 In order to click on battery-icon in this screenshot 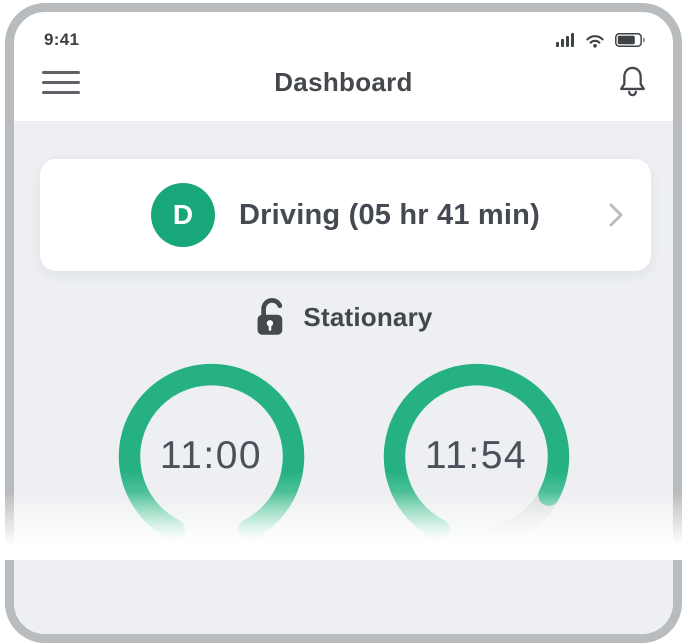, I will do `click(630, 40)`.